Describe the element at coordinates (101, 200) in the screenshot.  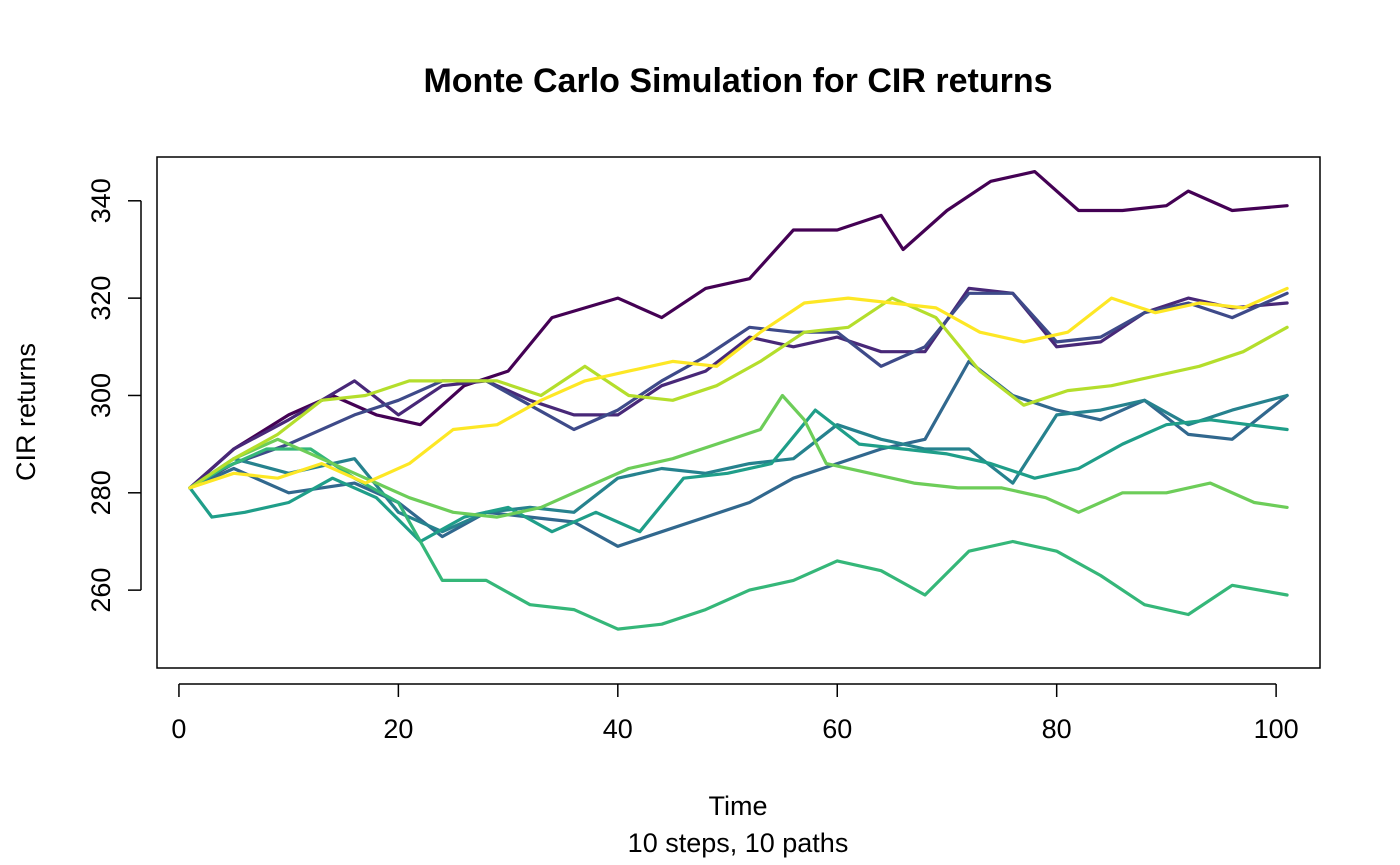
I see `y-tick-label: 340` at that location.